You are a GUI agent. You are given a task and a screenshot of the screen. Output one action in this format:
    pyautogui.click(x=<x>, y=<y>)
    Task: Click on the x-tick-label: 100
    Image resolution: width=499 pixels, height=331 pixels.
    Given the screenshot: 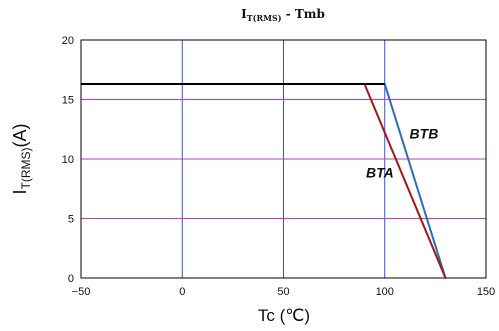 What is the action you would take?
    pyautogui.click(x=385, y=292)
    